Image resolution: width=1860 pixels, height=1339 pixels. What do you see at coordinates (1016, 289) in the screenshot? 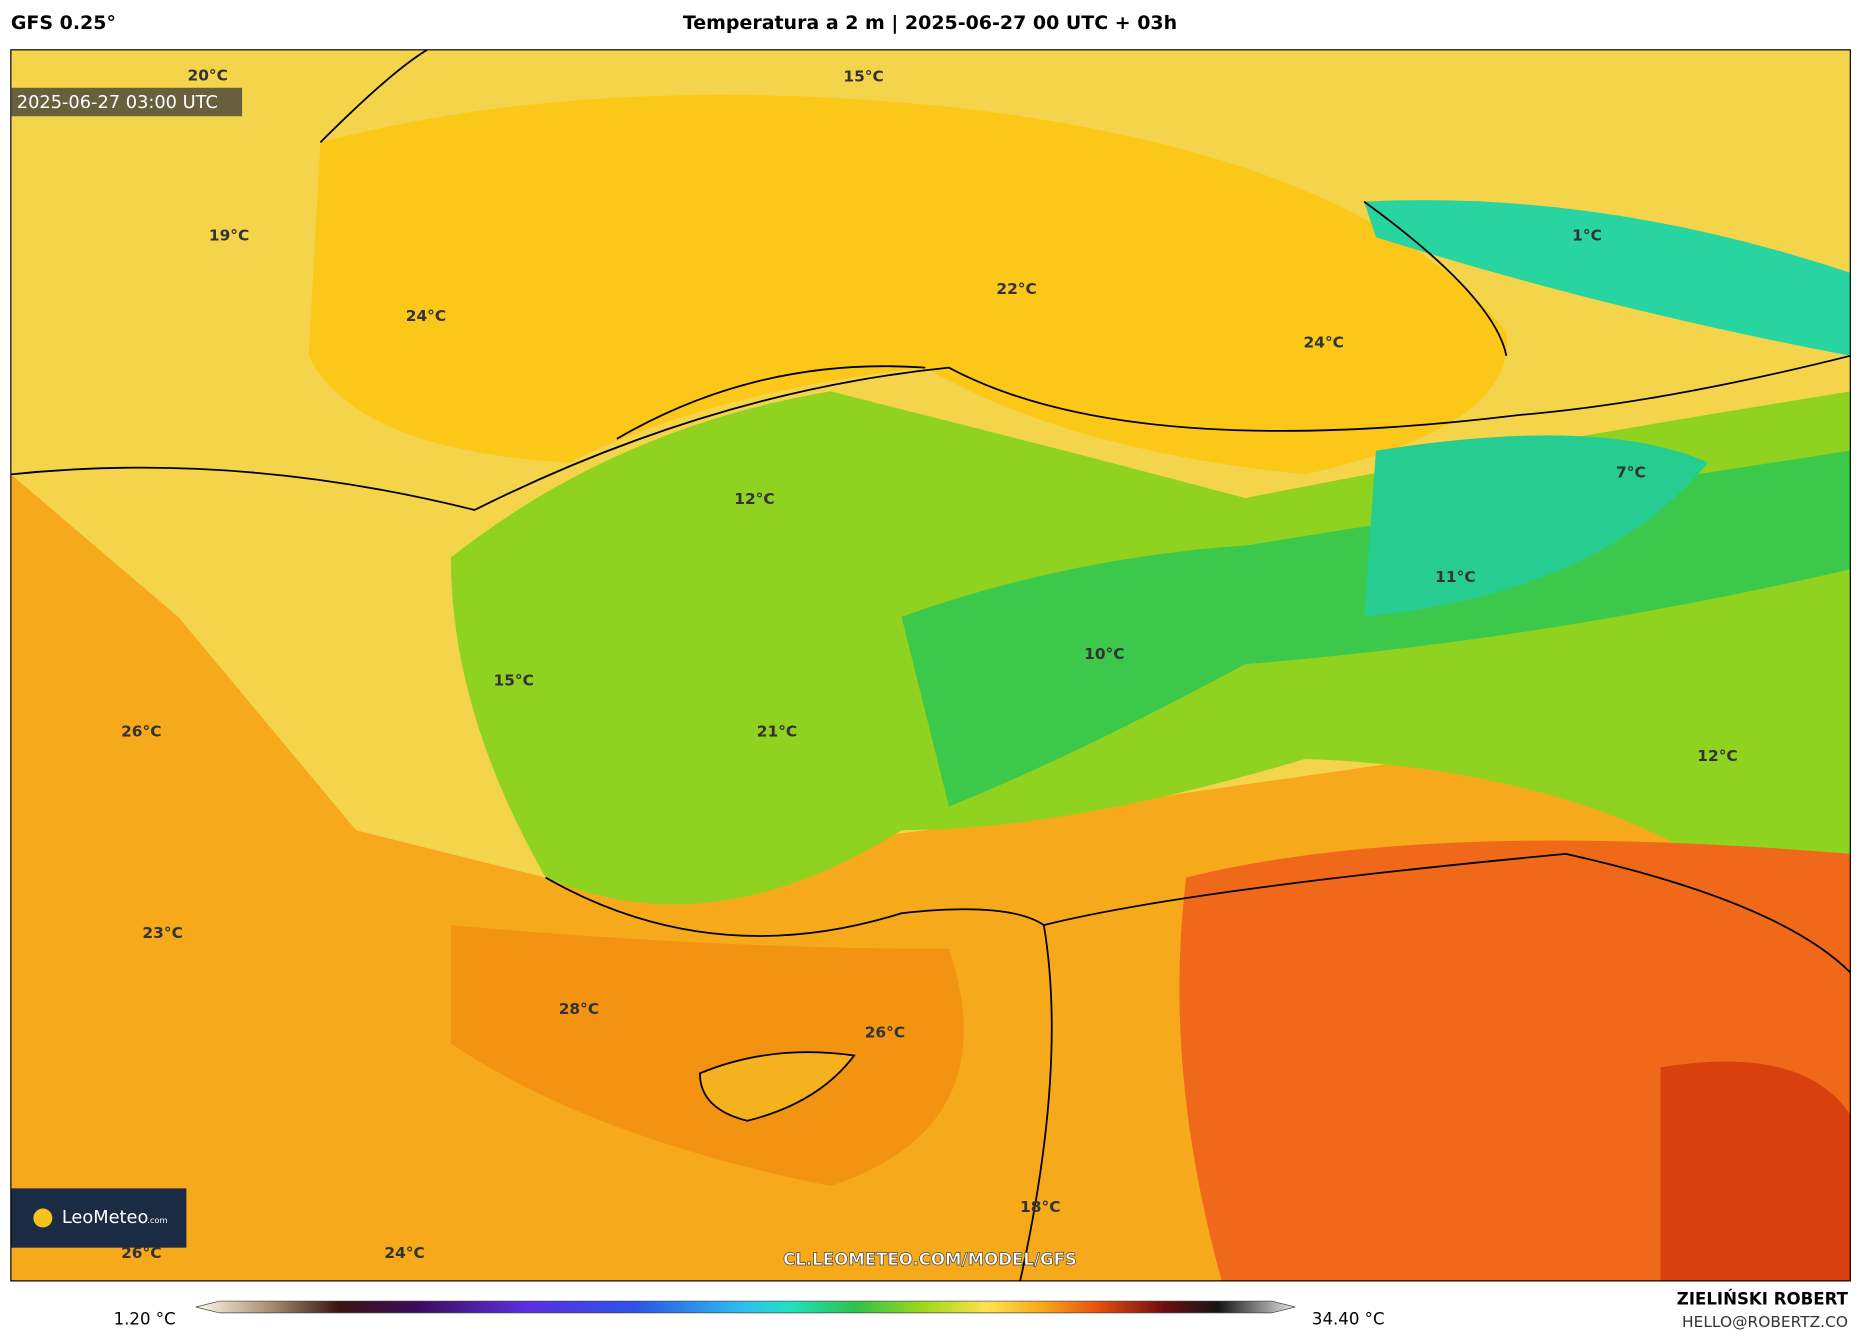
I see `temperature-label: 22°C` at bounding box center [1016, 289].